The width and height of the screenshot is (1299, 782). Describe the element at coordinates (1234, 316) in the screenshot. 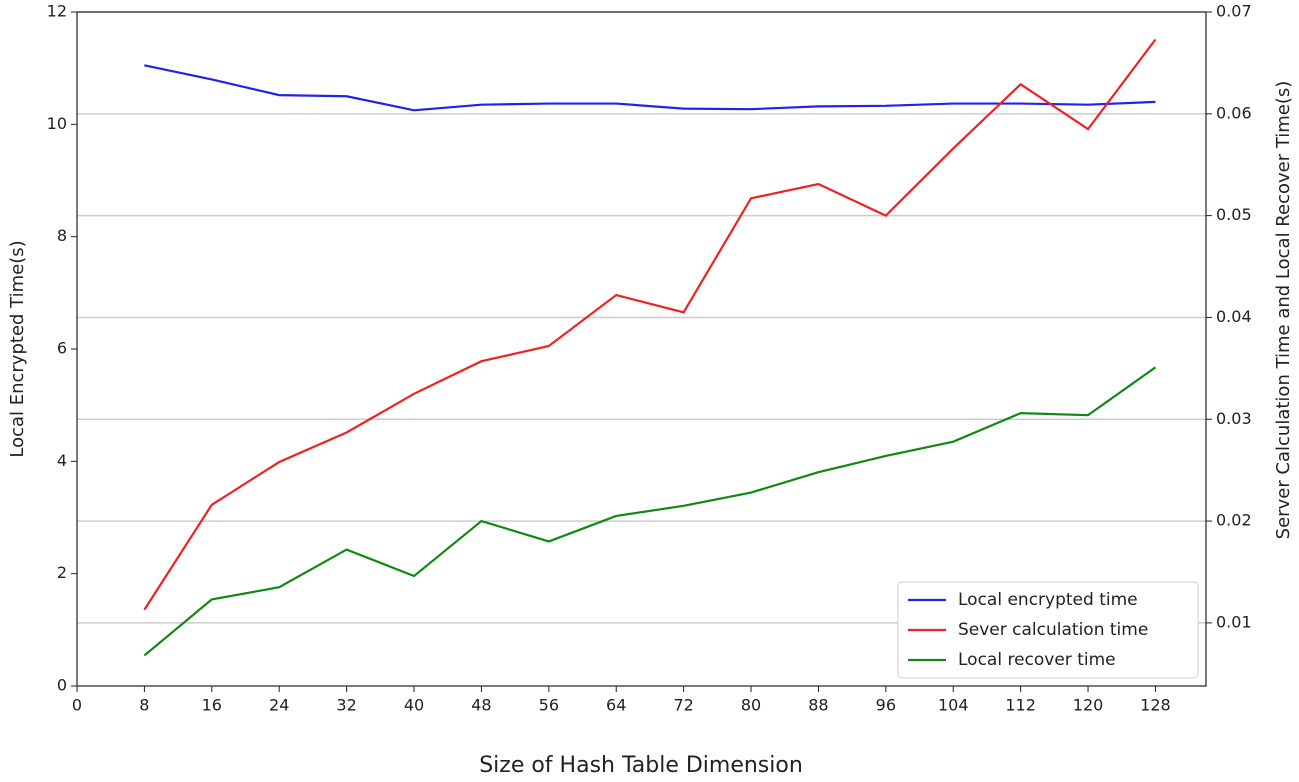

I see `y2-tick-label: 0.04` at that location.